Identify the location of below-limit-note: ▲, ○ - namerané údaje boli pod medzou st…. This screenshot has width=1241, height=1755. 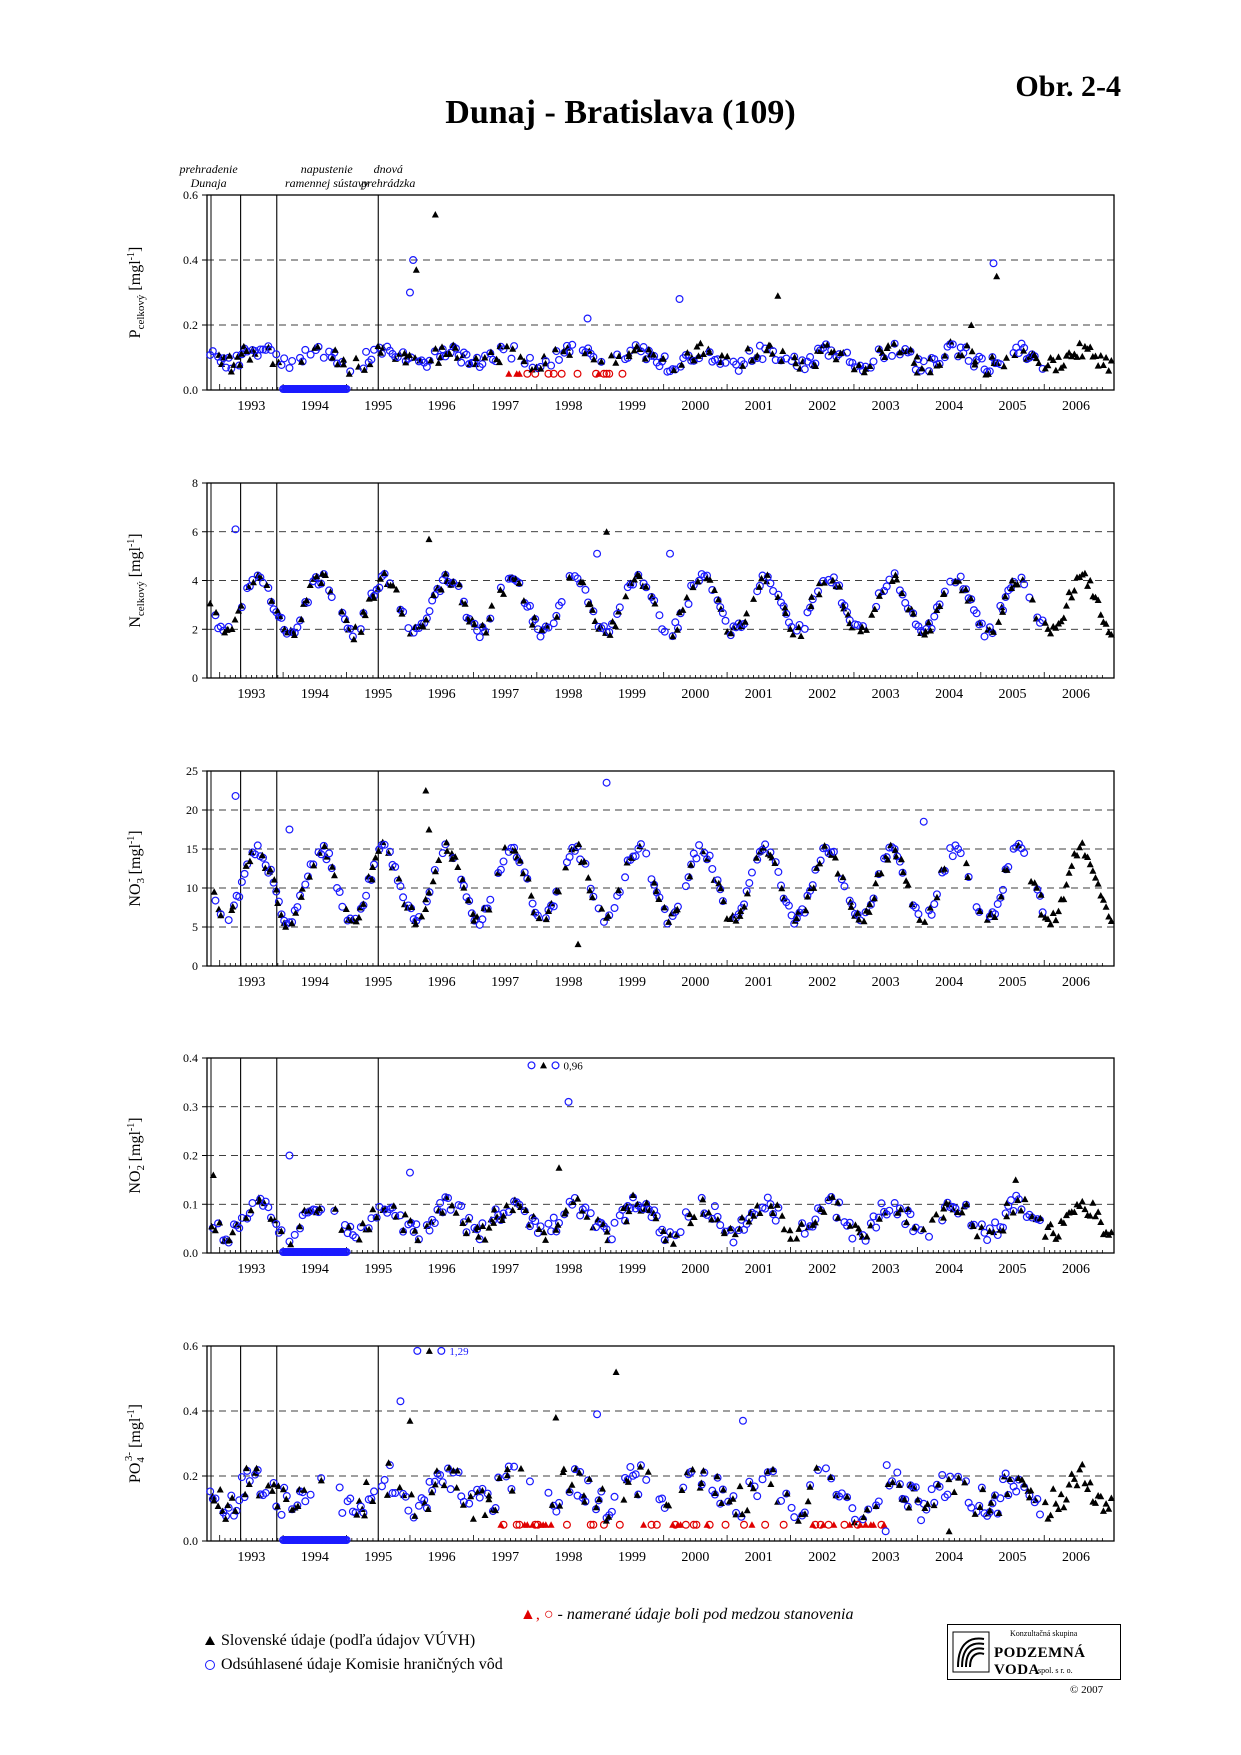
(686, 1615).